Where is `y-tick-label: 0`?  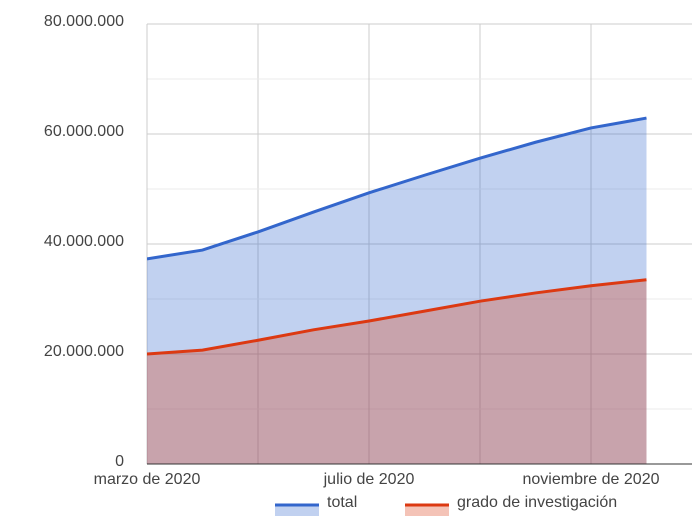
y-tick-label: 0 is located at coordinates (119, 461).